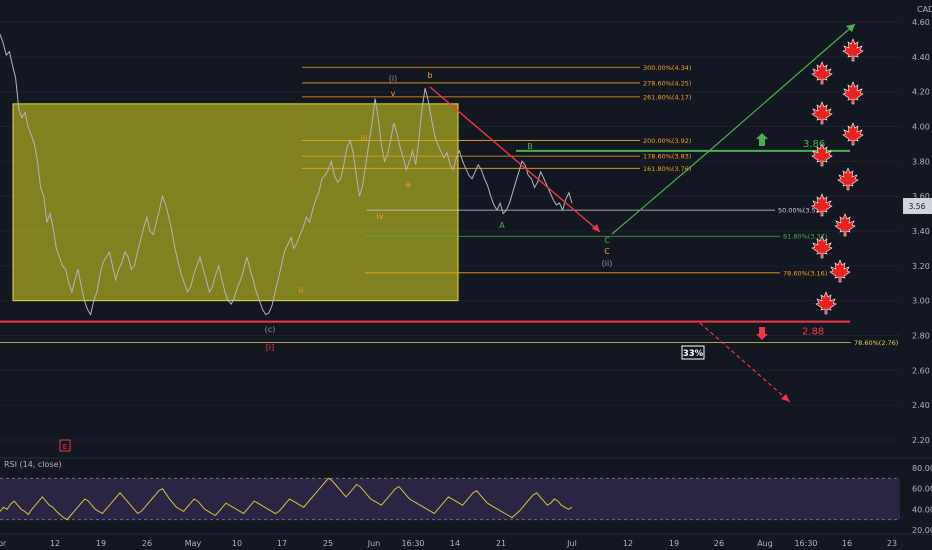 This screenshot has width=932, height=550. I want to click on wave-label-4: a, so click(408, 184).